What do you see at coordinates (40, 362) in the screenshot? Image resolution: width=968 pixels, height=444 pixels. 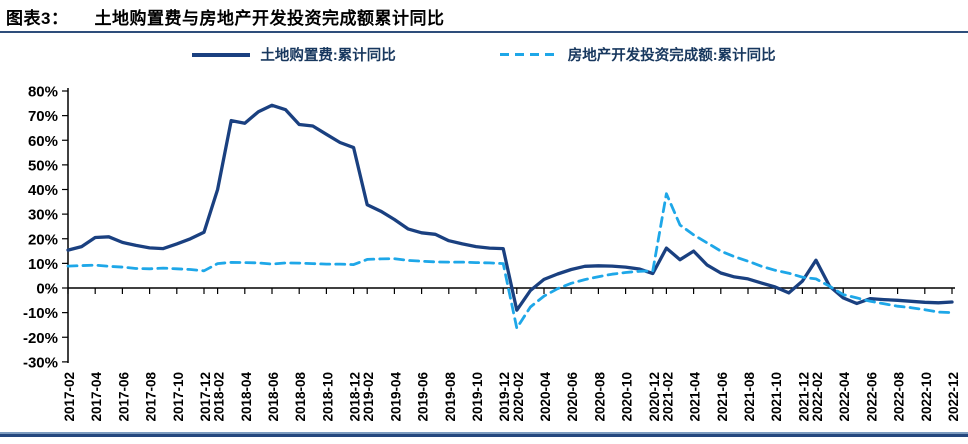 I see `y-tick-label: -30%` at bounding box center [40, 362].